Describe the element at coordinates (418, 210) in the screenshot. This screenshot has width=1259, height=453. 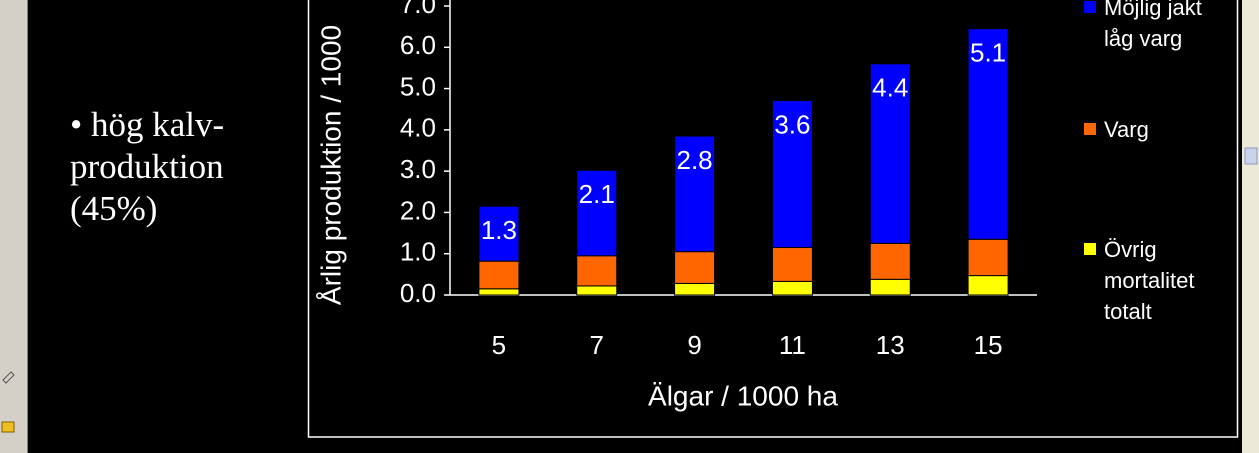
I see `y-tick-label: 2.0` at that location.